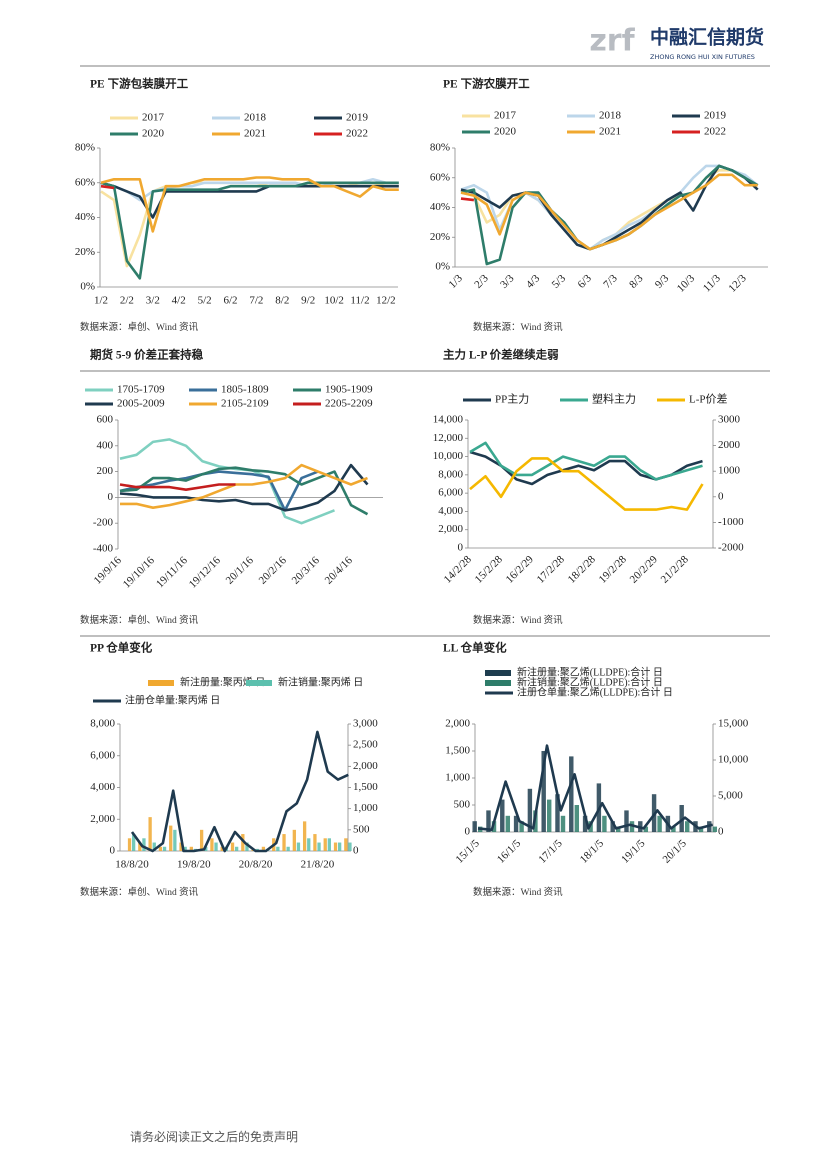 Image resolution: width=826 pixels, height=1169 pixels. I want to click on x-tick-label: 19/10/16, so click(139, 572).